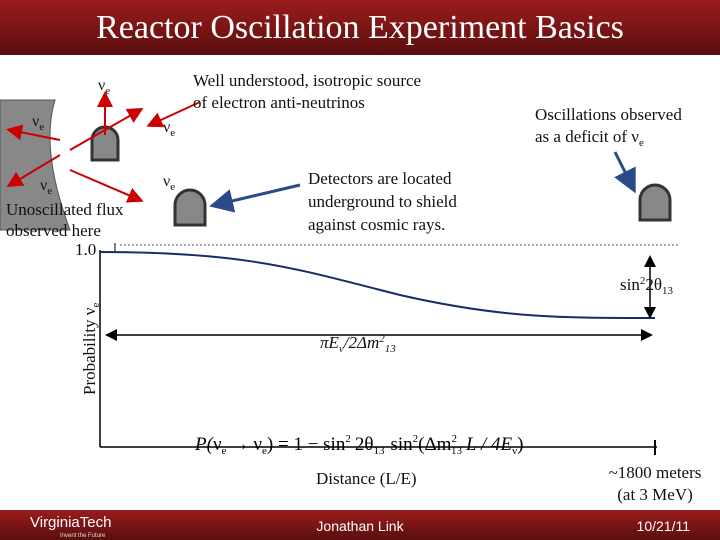 The image size is (720, 540). Describe the element at coordinates (279, 102) in the screenshot. I see `source-note: of electron anti-neutrinos` at that location.